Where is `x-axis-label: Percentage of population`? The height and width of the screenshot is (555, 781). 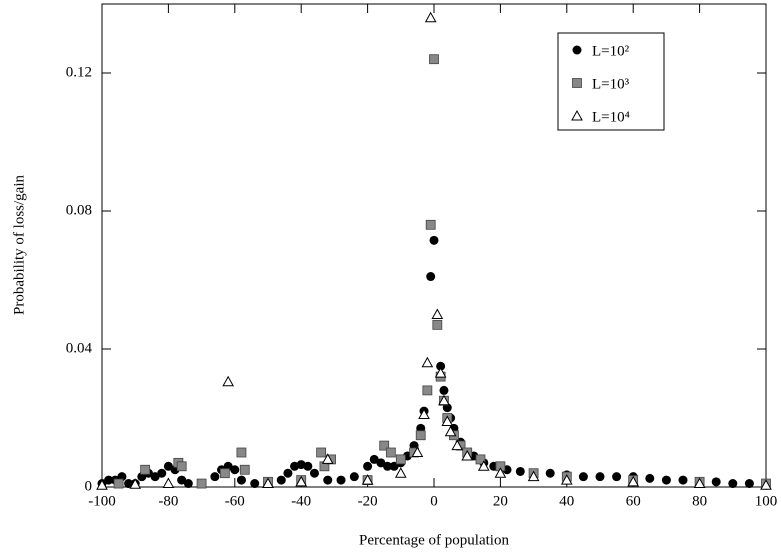 x-axis-label: Percentage of population is located at coordinates (434, 540).